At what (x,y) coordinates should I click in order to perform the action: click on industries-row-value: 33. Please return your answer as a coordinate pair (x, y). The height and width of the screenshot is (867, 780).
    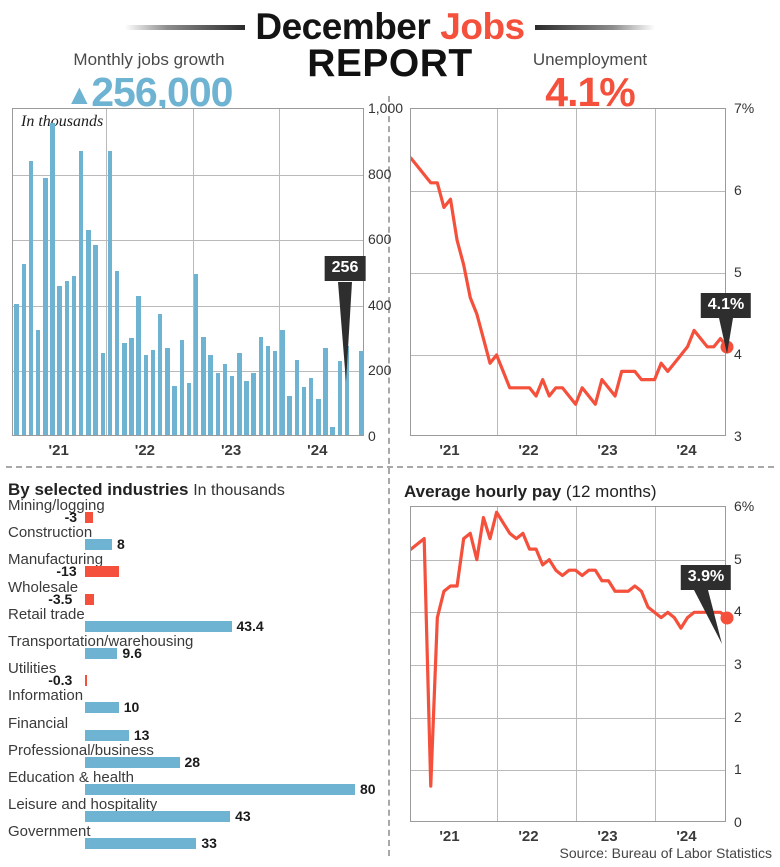
    Looking at the image, I should click on (209, 843).